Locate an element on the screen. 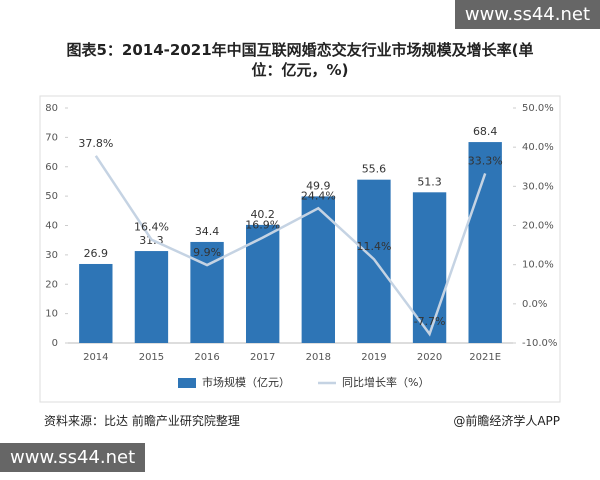 The height and width of the screenshot is (480, 600). y-tick-label: 80 is located at coordinates (51, 108).